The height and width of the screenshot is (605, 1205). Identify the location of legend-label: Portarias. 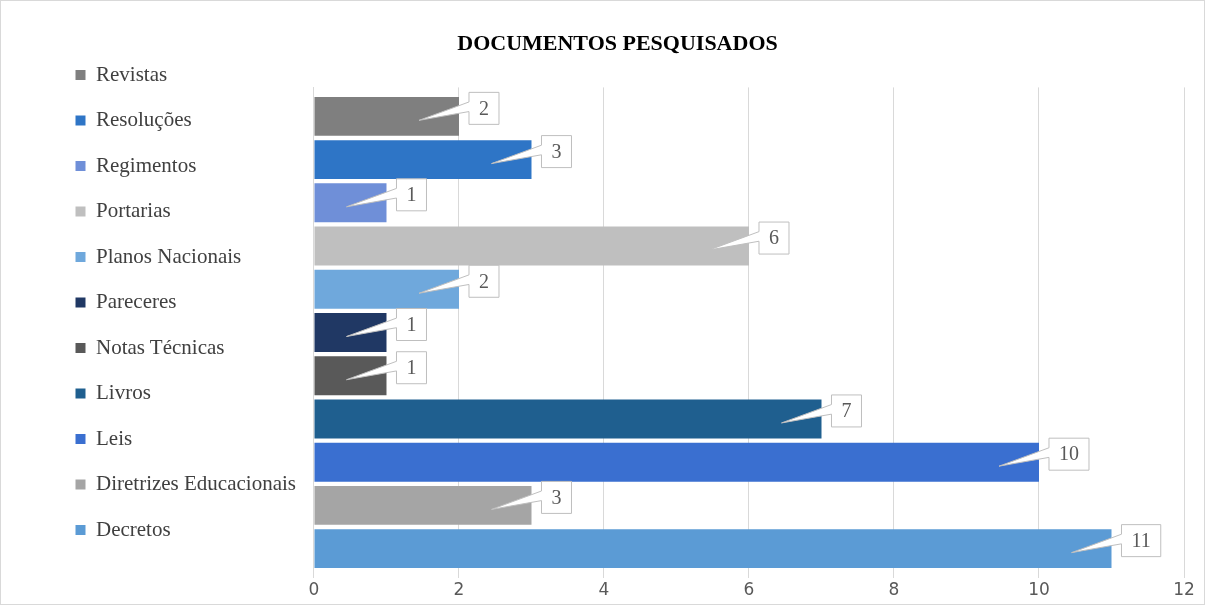
(133, 210).